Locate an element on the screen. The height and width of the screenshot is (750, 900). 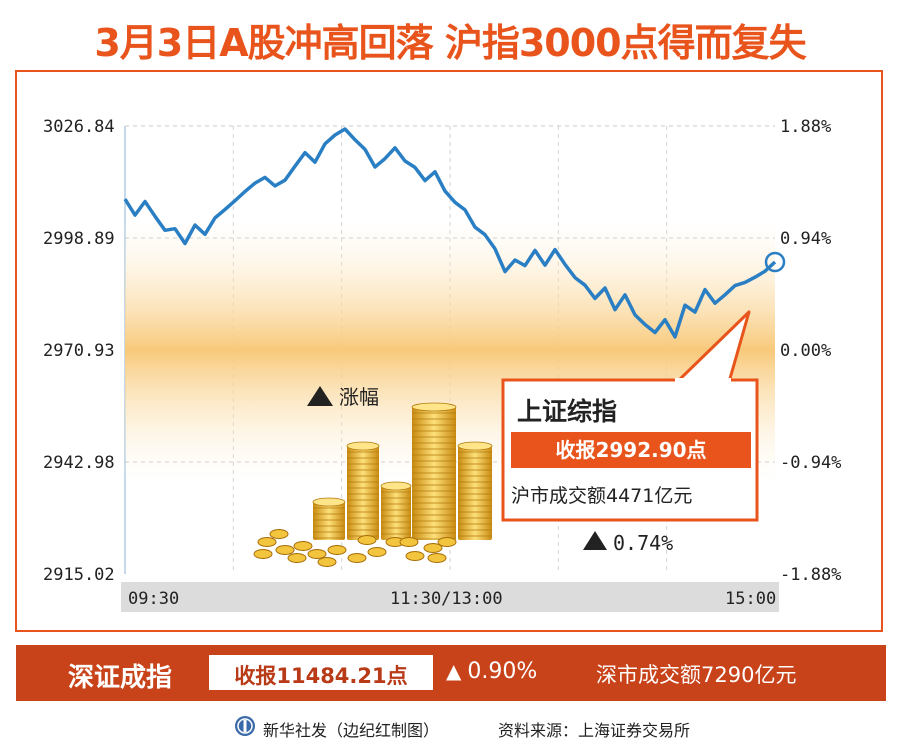
y-tick-left: 2998.89 is located at coordinates (79, 239).